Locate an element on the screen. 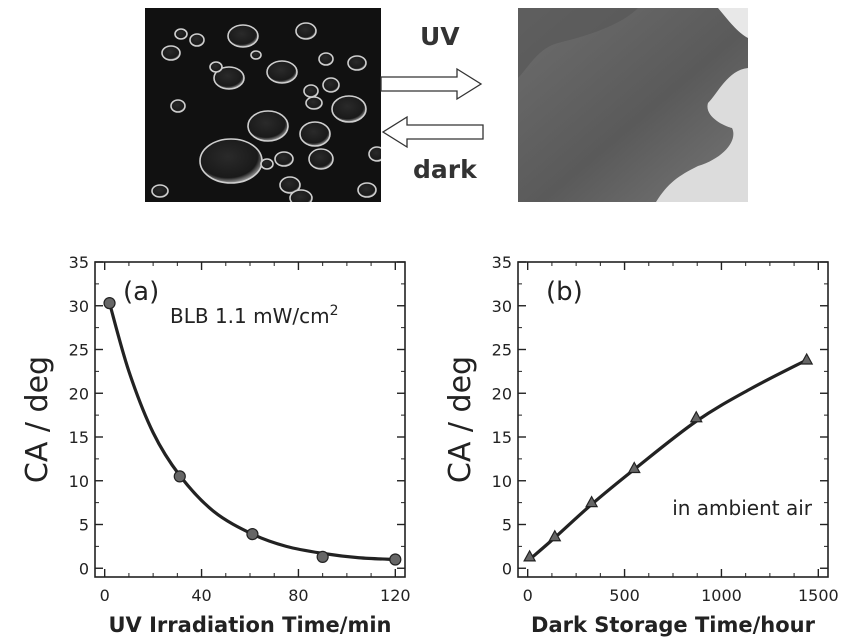 This screenshot has height=637, width=852. x-tick-label: 1500 is located at coordinates (818, 595).